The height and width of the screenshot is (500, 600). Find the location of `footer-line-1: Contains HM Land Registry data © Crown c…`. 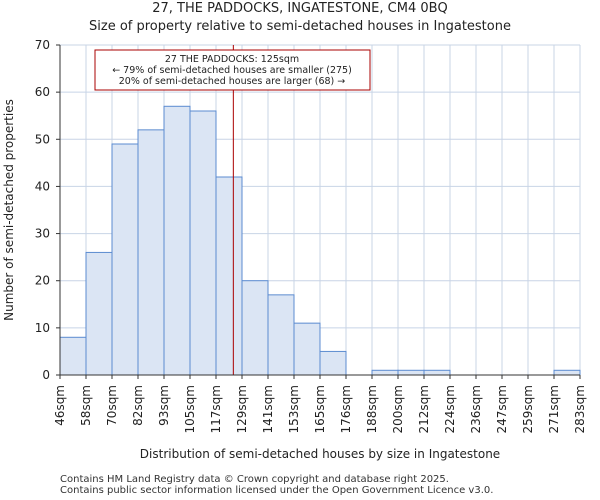

footer-line-1: Contains HM Land Registry data © Crown c… is located at coordinates (254, 479).